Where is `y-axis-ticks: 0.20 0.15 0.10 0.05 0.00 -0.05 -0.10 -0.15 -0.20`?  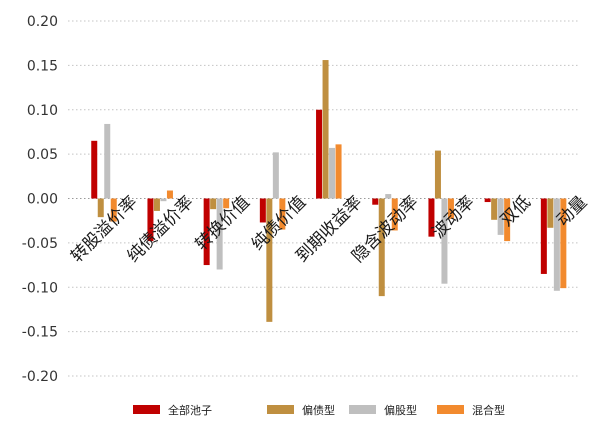
y-axis-ticks: 0.20 0.15 0.10 0.05 0.00 -0.05 -0.10 -0.15 -0.20 is located at coordinates (40, 199).